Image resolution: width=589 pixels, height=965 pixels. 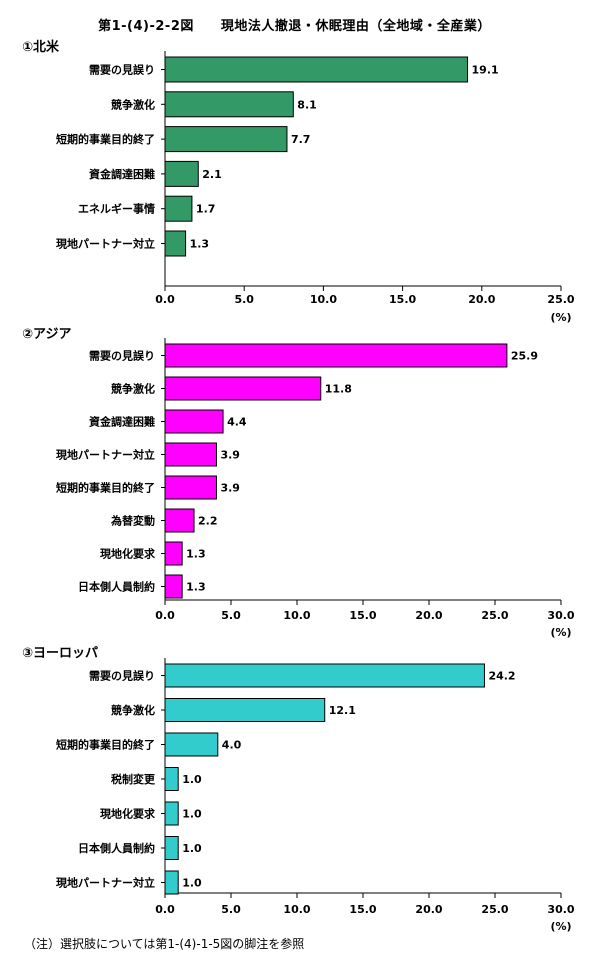 I want to click on value-label: 4.0, so click(x=232, y=745).